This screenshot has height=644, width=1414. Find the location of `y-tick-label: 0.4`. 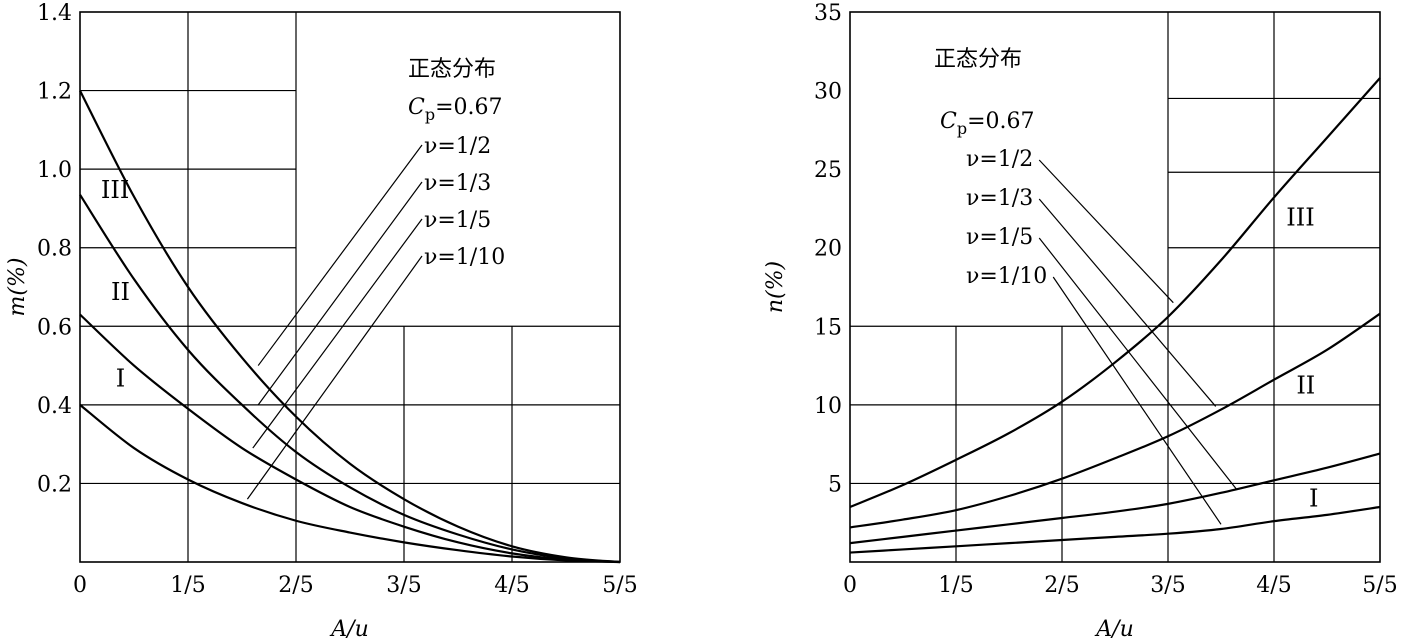

y-tick-label: 0.4 is located at coordinates (54, 406).